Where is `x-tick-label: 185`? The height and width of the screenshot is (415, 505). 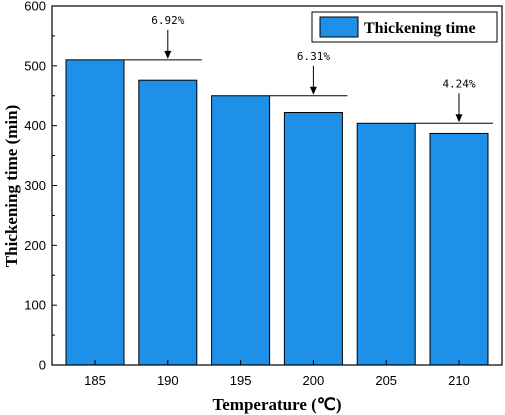 x-tick-label: 185 is located at coordinates (95, 380).